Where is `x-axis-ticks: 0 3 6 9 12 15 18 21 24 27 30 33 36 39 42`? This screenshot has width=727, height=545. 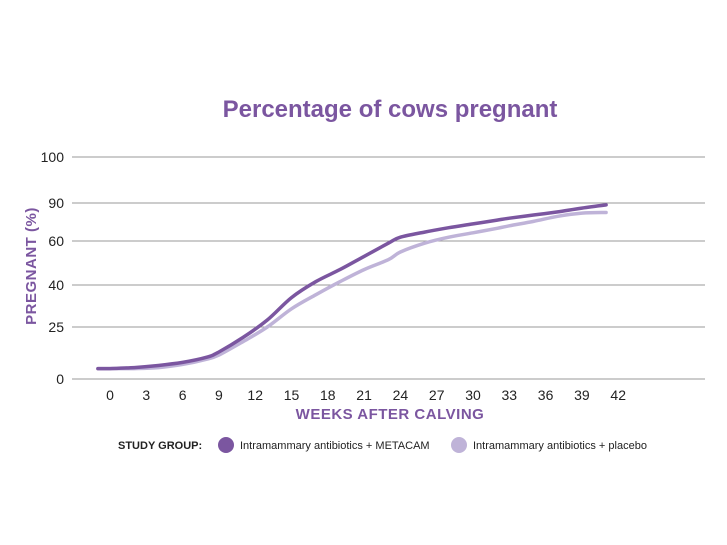 x-axis-ticks: 0 3 6 9 12 15 18 21 24 27 30 33 36 39 42 is located at coordinates (366, 395).